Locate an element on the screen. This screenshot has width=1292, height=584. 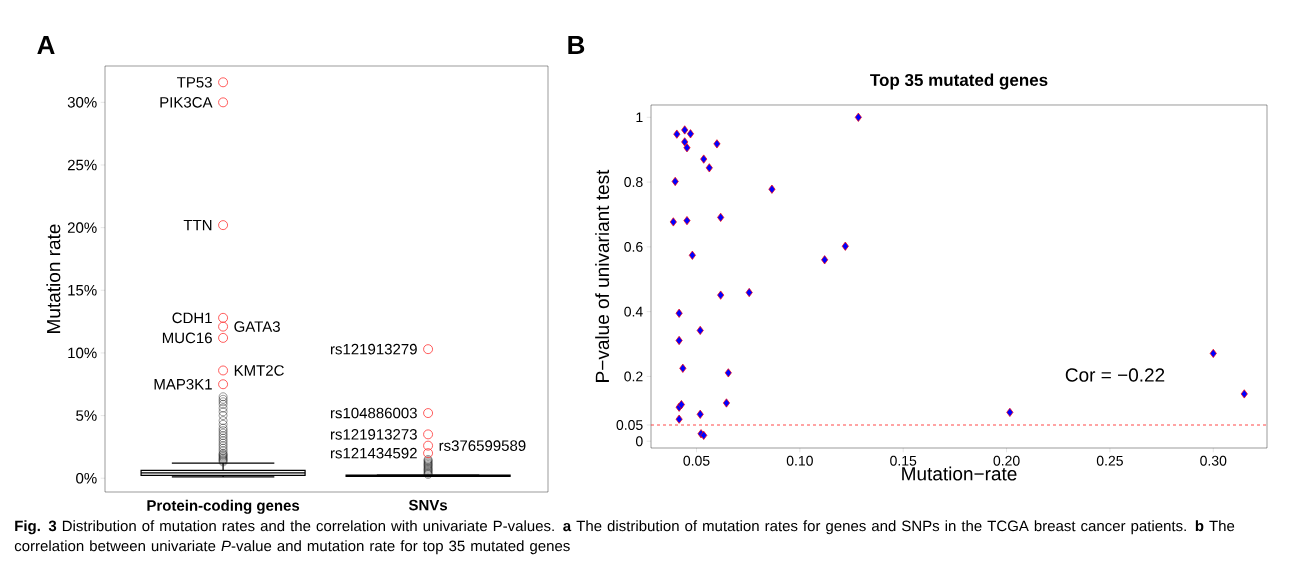
y-tick-label: 0.8 is located at coordinates (633, 182).